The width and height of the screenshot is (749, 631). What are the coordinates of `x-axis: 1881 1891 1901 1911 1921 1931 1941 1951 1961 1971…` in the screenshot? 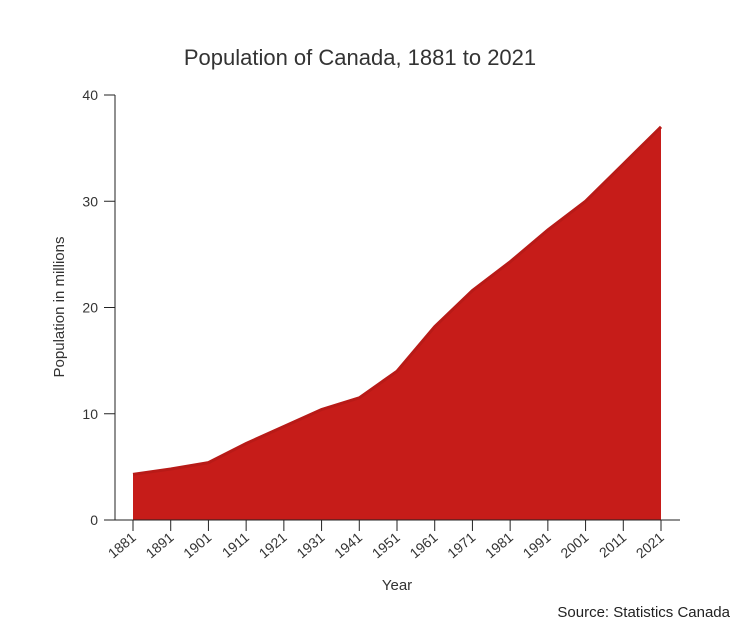 It's located at (392, 540).